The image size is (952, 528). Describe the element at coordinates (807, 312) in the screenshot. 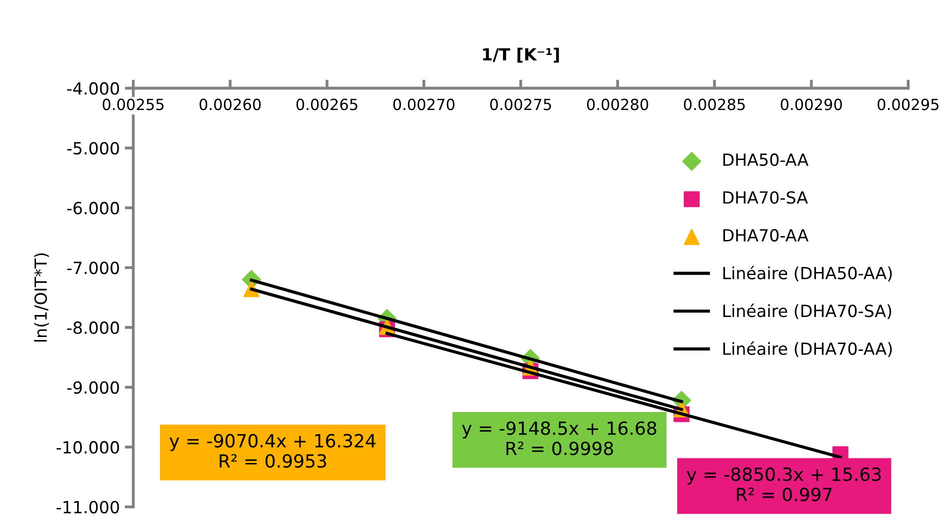

I see `legend-label: Linéaire (DHA70-SA)` at that location.